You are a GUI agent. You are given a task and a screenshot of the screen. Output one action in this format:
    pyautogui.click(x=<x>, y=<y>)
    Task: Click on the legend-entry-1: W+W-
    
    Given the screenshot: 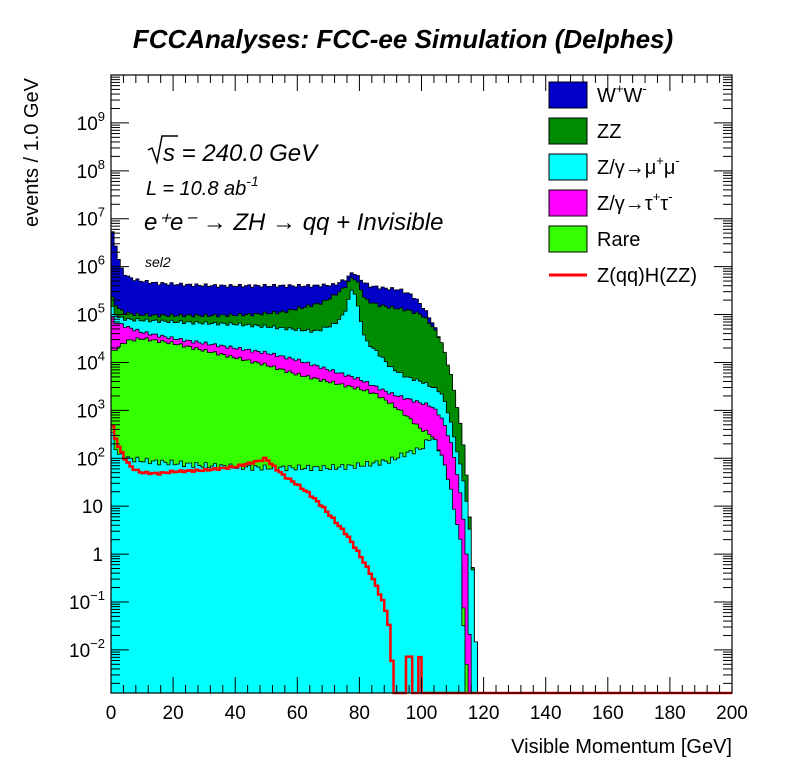 What is the action you would take?
    pyautogui.click(x=597, y=95)
    